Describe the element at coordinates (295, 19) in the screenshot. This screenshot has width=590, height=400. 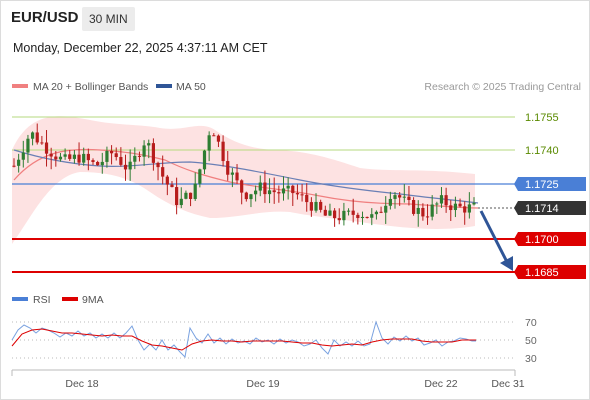
I see `chart-header: EUR/USD 30 MIN` at that location.